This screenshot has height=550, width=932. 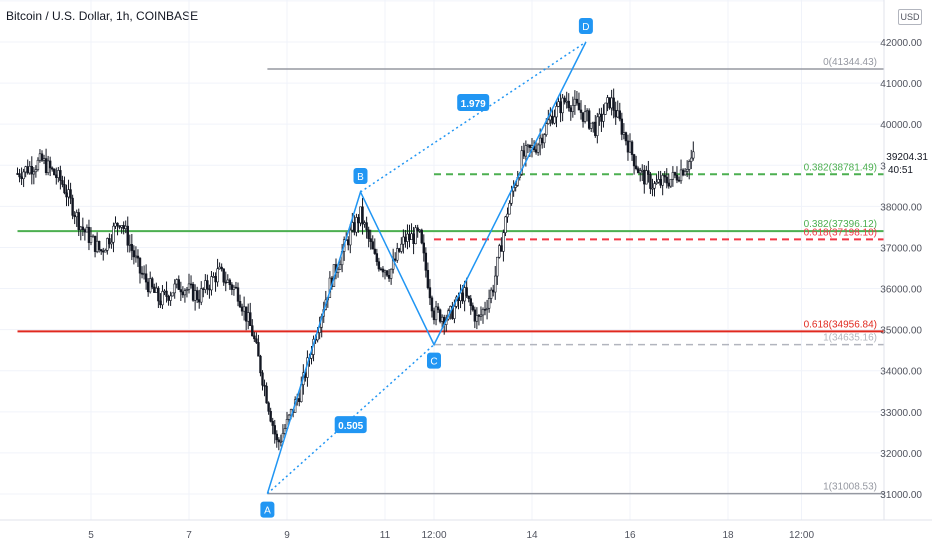 I want to click on pattern-point-text: A, so click(x=267, y=511).